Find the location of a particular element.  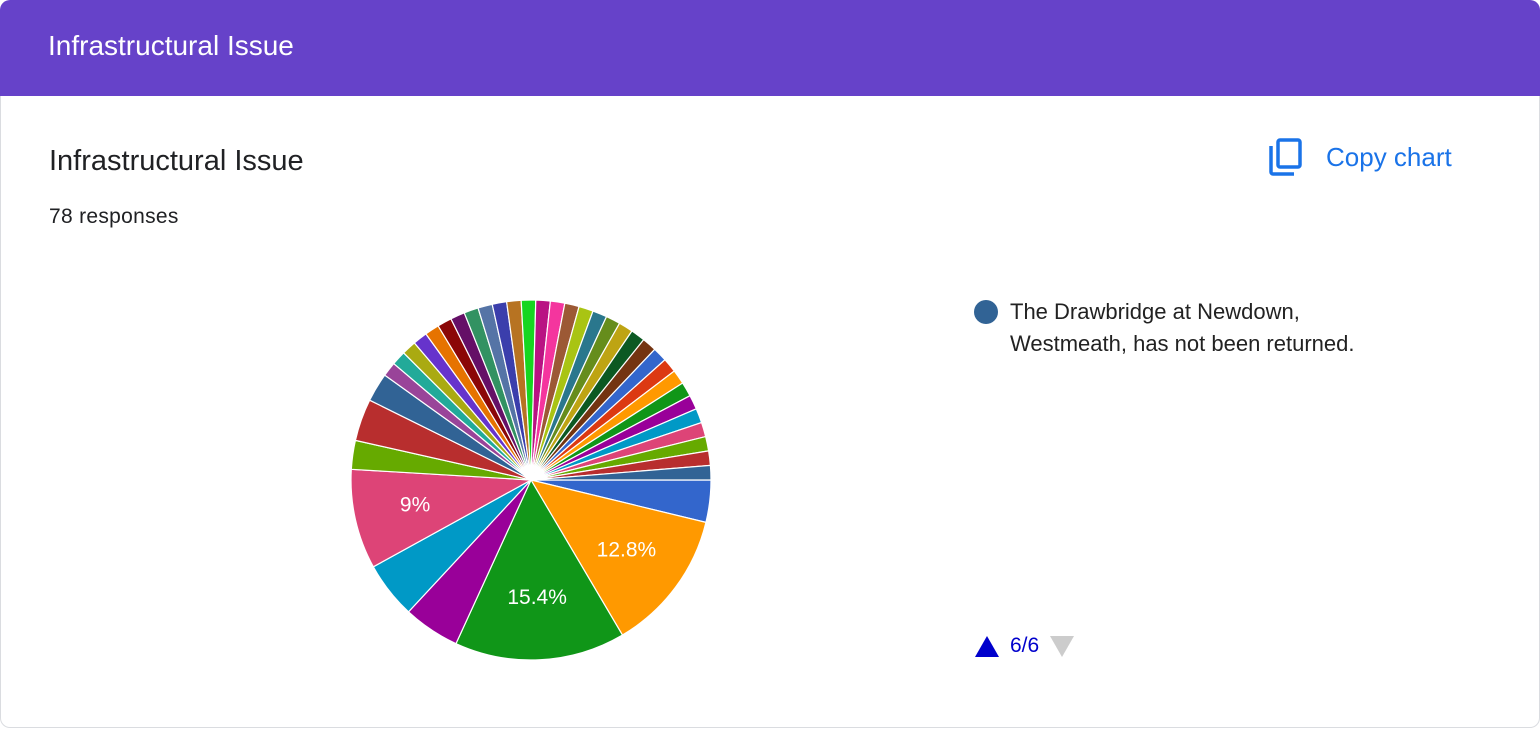

pager-label: 6/6 is located at coordinates (1025, 645).